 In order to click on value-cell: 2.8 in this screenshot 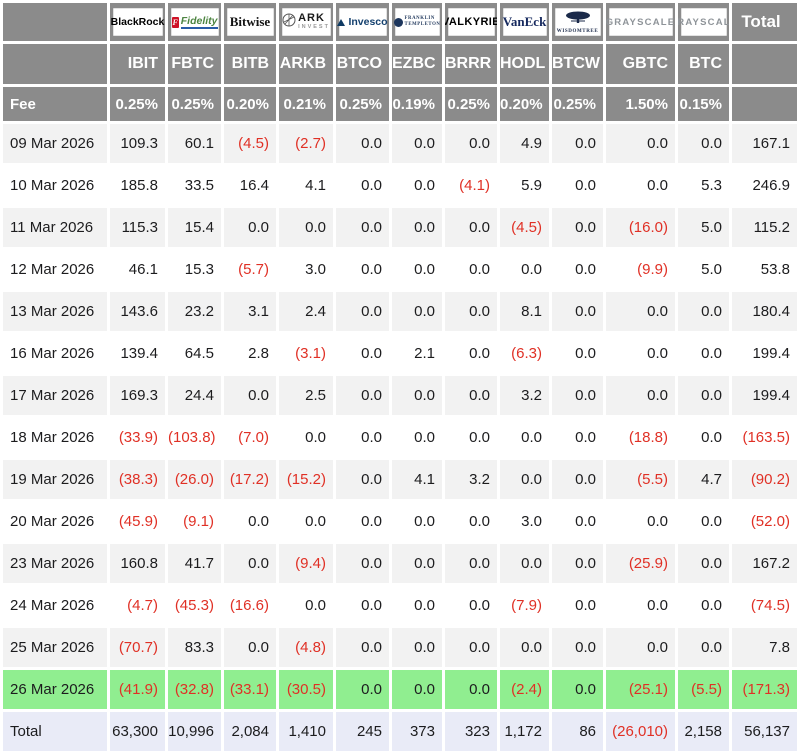, I will do `click(250, 353)`.